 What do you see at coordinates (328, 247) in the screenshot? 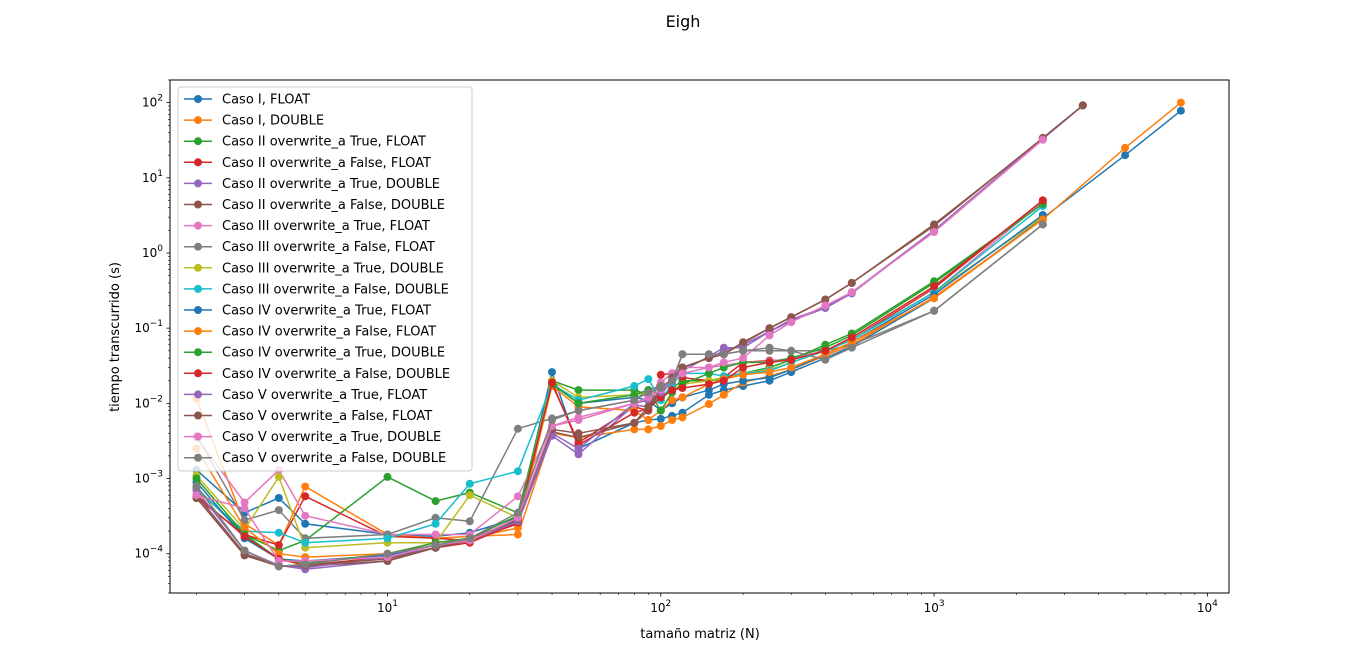
I see `legend-label: Caso III overwrite_a False, FLOAT` at bounding box center [328, 247].